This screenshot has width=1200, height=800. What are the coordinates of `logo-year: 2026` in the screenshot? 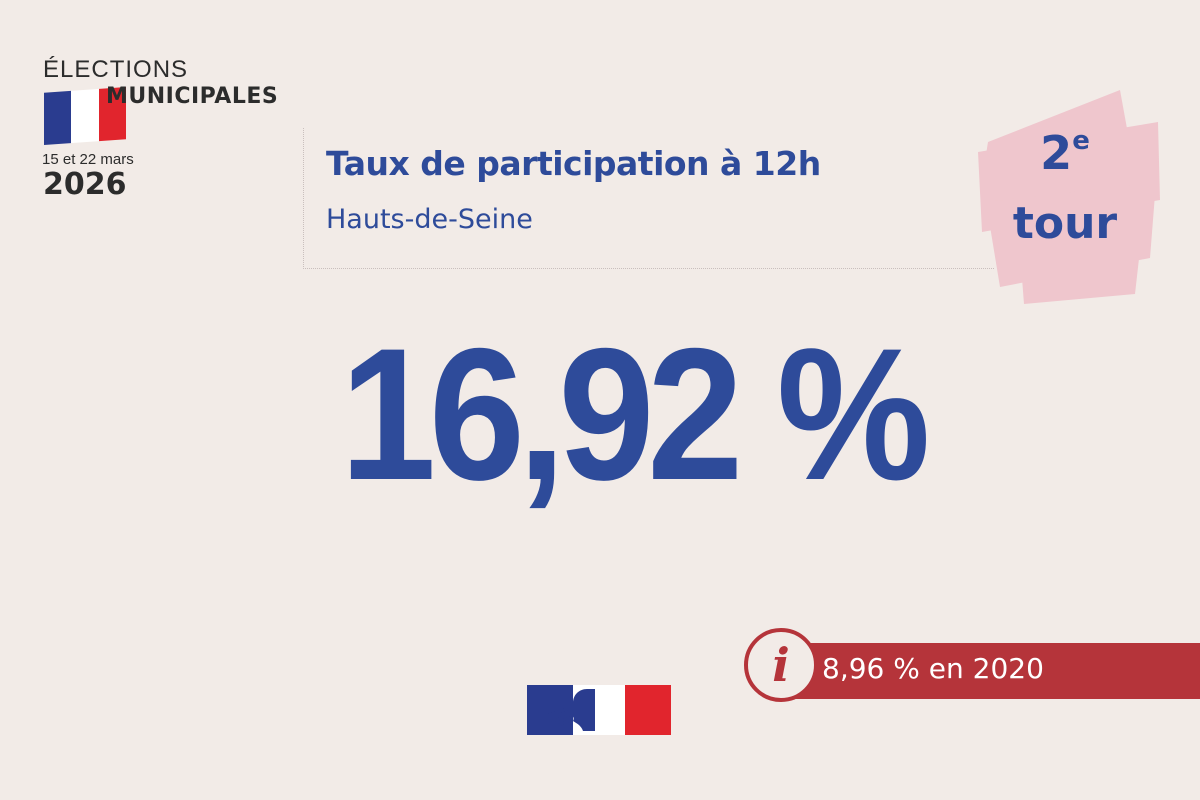 It's located at (85, 184).